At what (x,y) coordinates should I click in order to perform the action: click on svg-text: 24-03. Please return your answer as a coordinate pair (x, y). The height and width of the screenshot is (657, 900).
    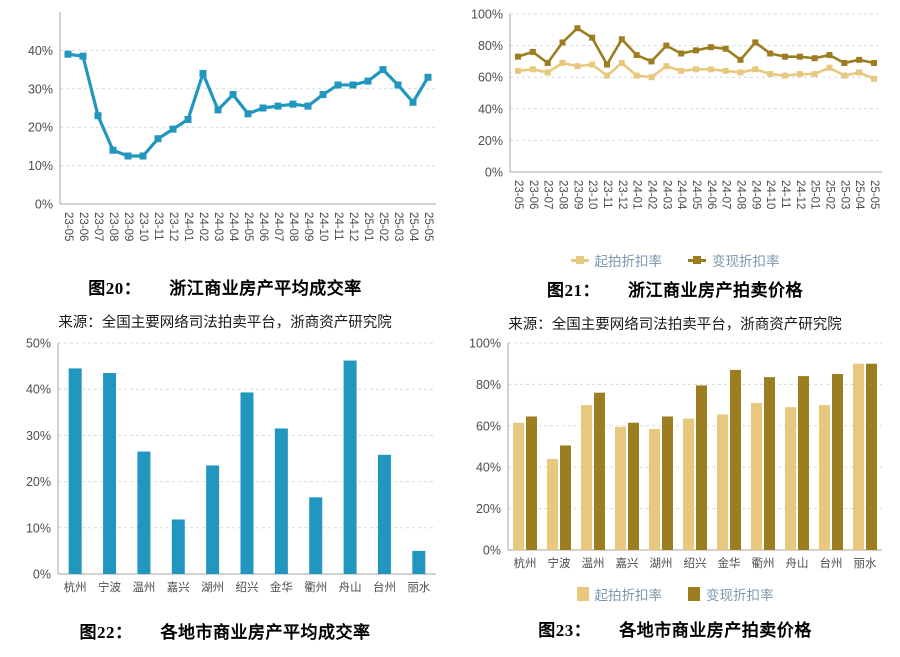
    Looking at the image, I should click on (666, 194).